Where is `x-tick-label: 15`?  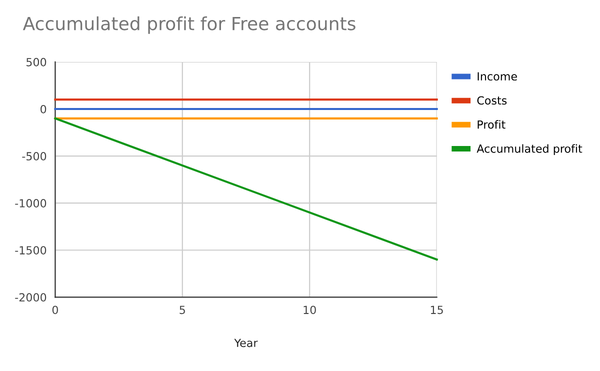 x-tick-label: 15 is located at coordinates (436, 310).